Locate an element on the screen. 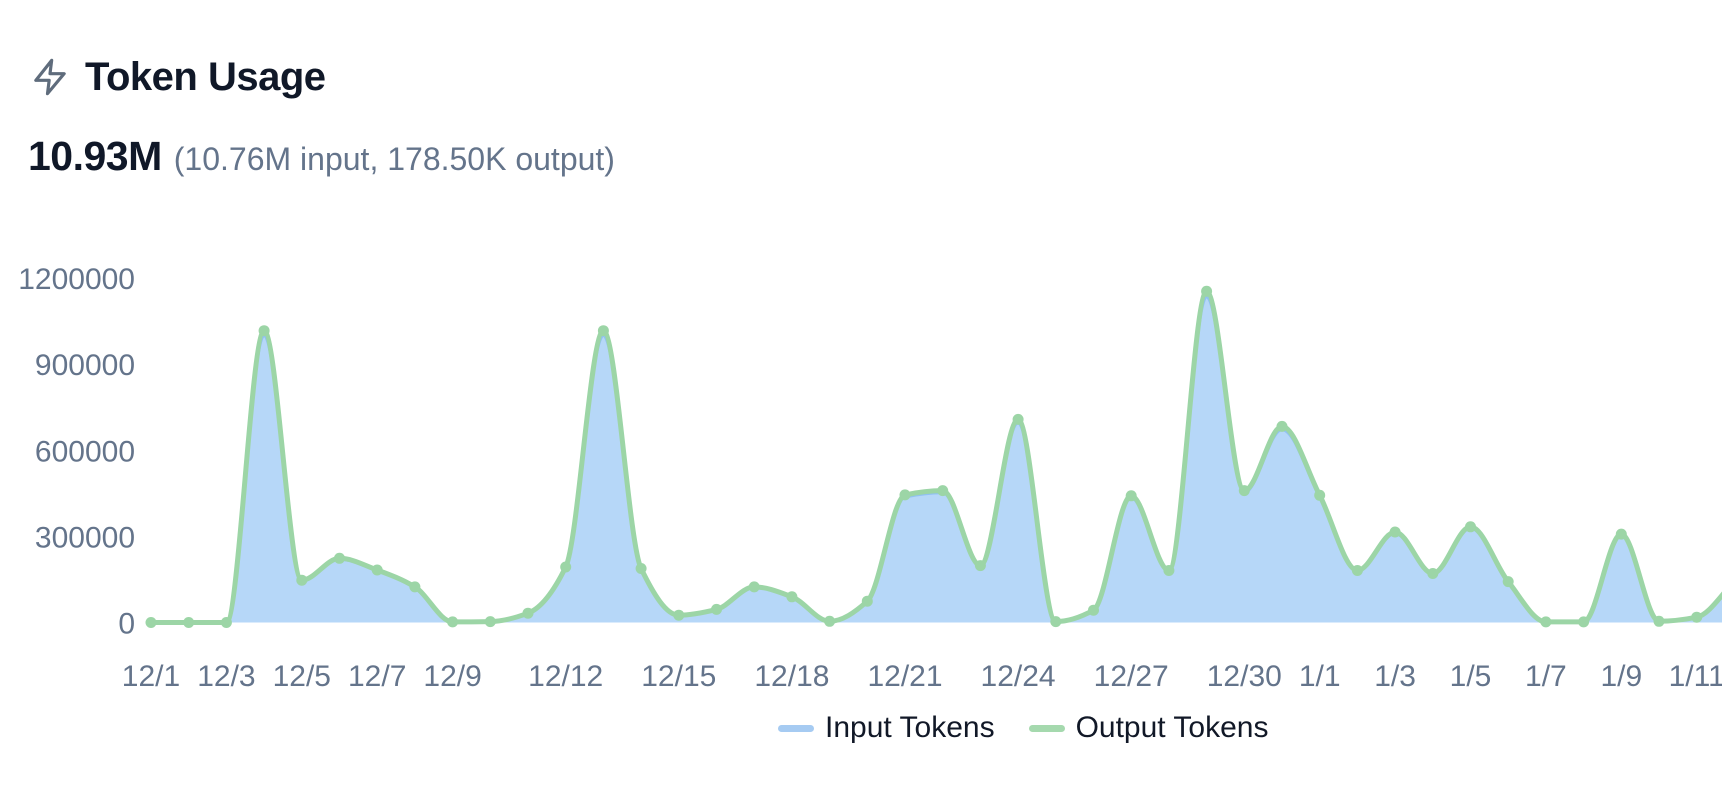  zap-icon is located at coordinates (50, 77).